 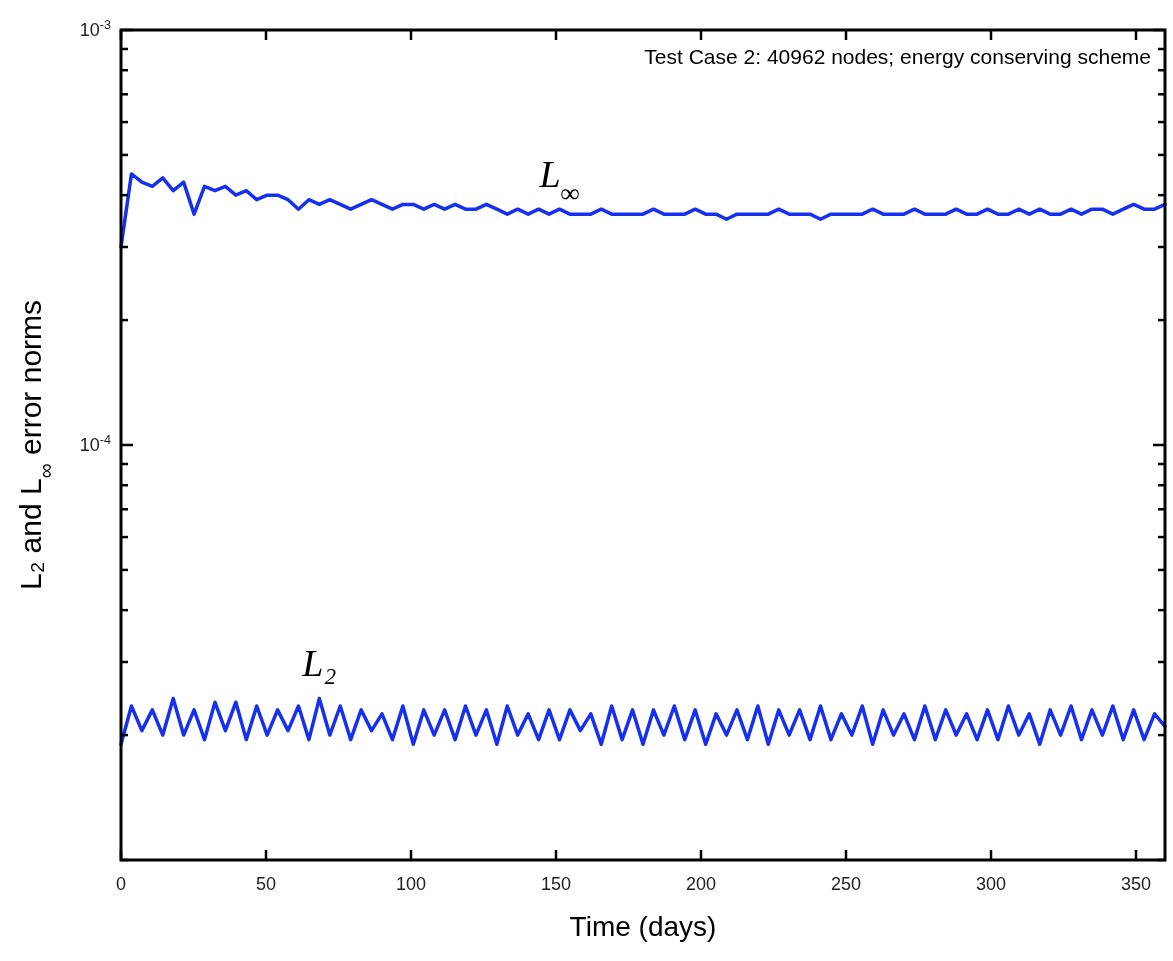 What do you see at coordinates (121, 884) in the screenshot?
I see `x-tick-label: 0` at bounding box center [121, 884].